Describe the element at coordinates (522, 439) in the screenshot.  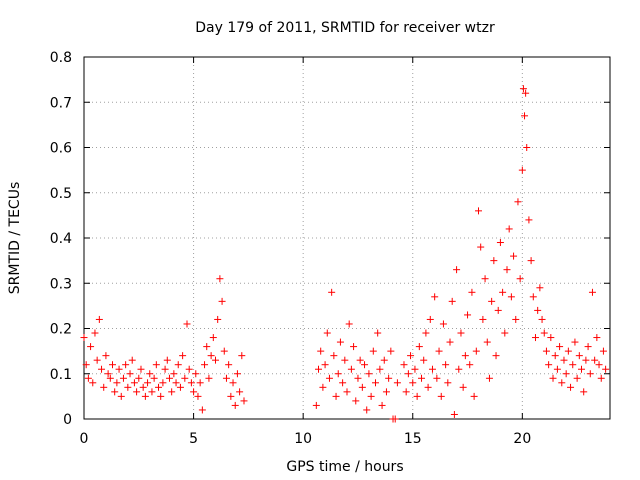
I see `x-tick-label: 20` at that location.